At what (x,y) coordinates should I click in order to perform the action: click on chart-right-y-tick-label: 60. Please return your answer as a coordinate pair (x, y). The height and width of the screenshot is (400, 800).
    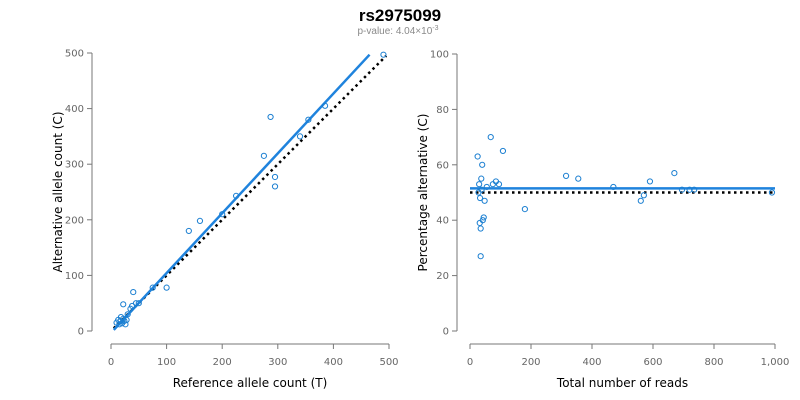
    Looking at the image, I should click on (442, 165).